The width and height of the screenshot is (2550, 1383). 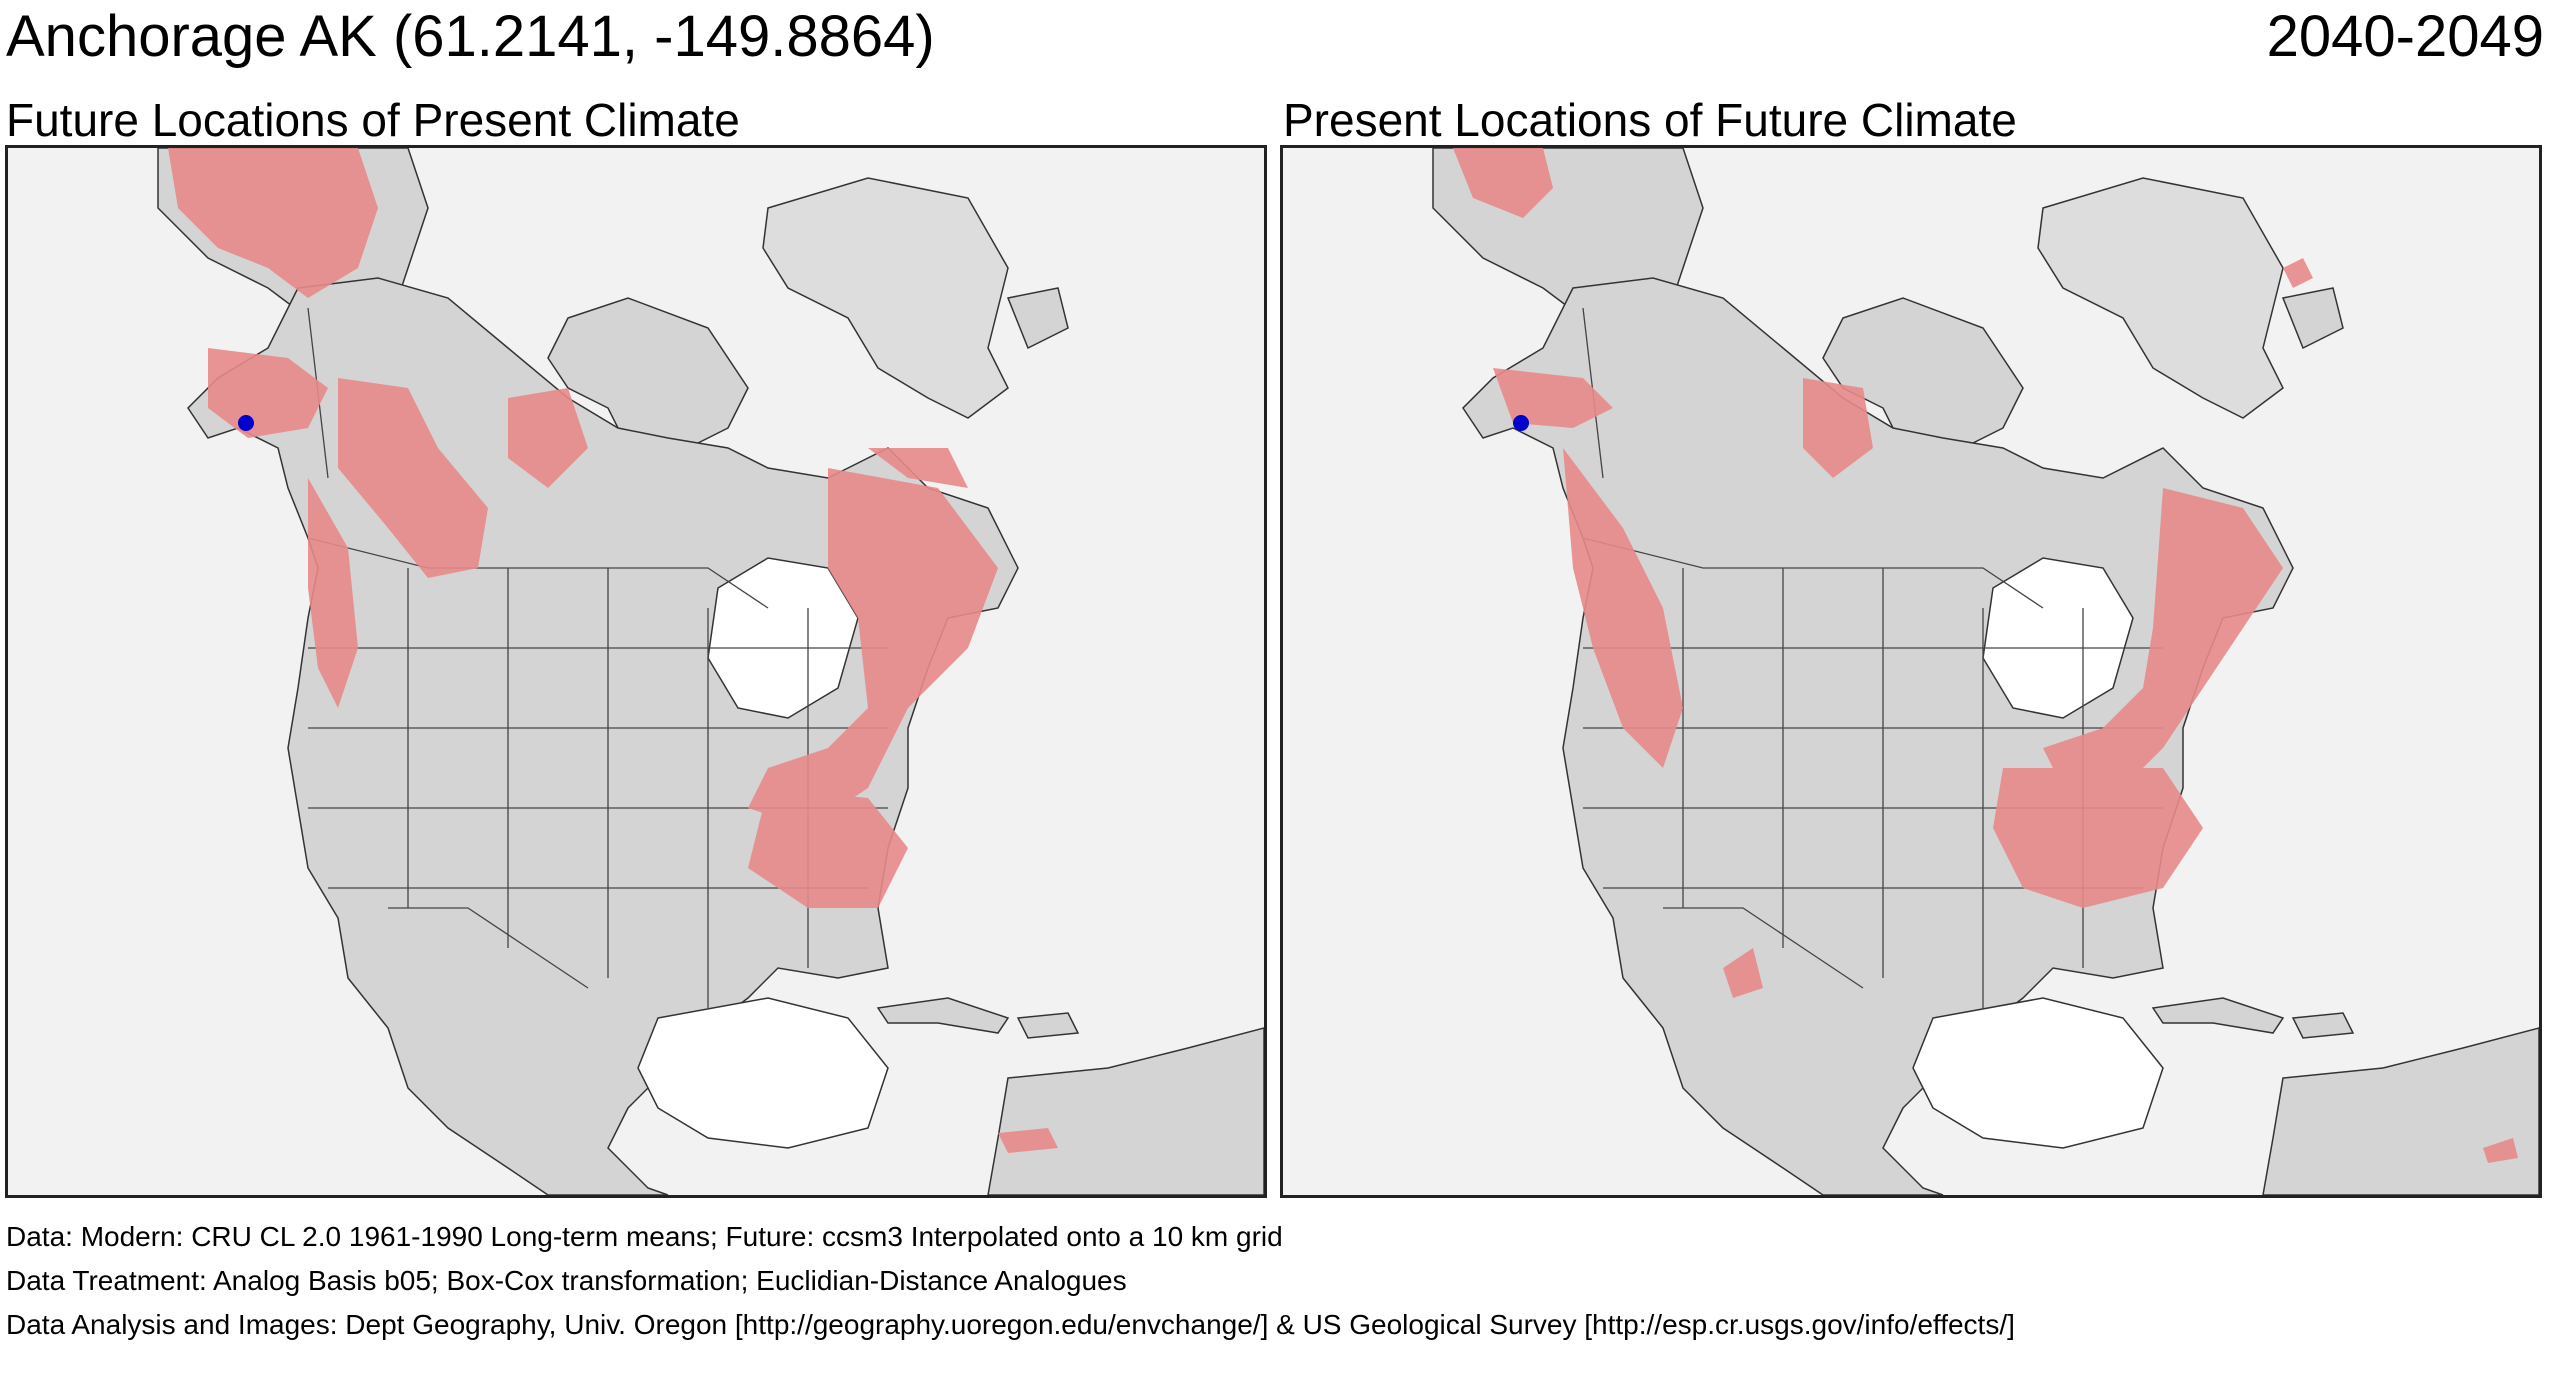 I want to click on right-panel-title: Present Locations of Future Climate, so click(x=1650, y=120).